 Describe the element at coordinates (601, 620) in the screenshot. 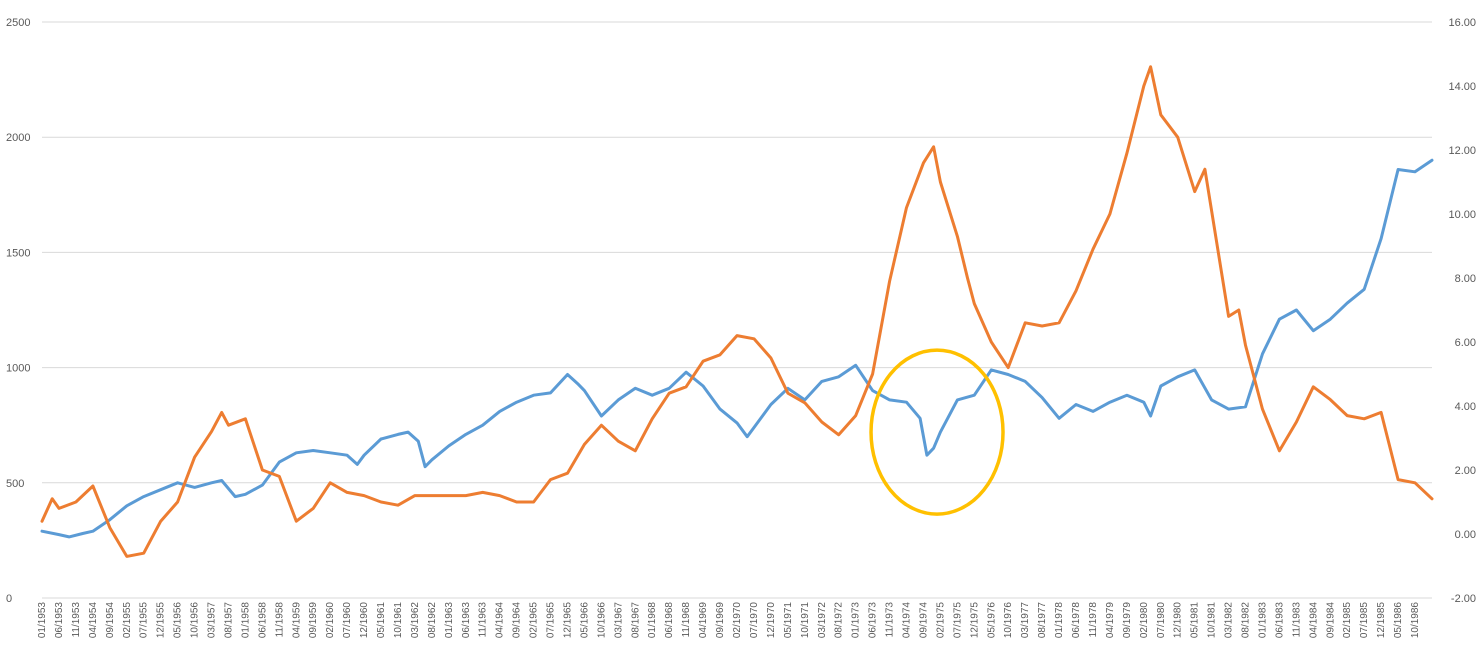

I see `x-tick-label: 10/1966` at that location.